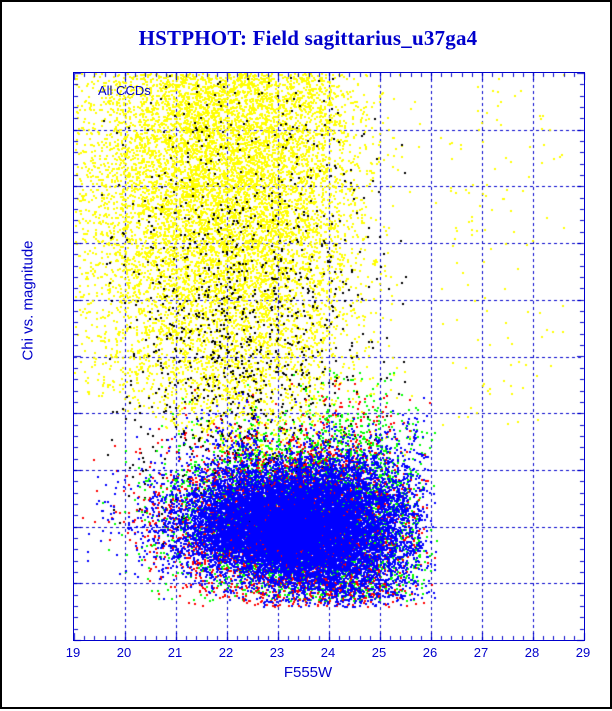 The width and height of the screenshot is (612, 711). Describe the element at coordinates (124, 90) in the screenshot. I see `plot-annotation: All CCDs` at that location.